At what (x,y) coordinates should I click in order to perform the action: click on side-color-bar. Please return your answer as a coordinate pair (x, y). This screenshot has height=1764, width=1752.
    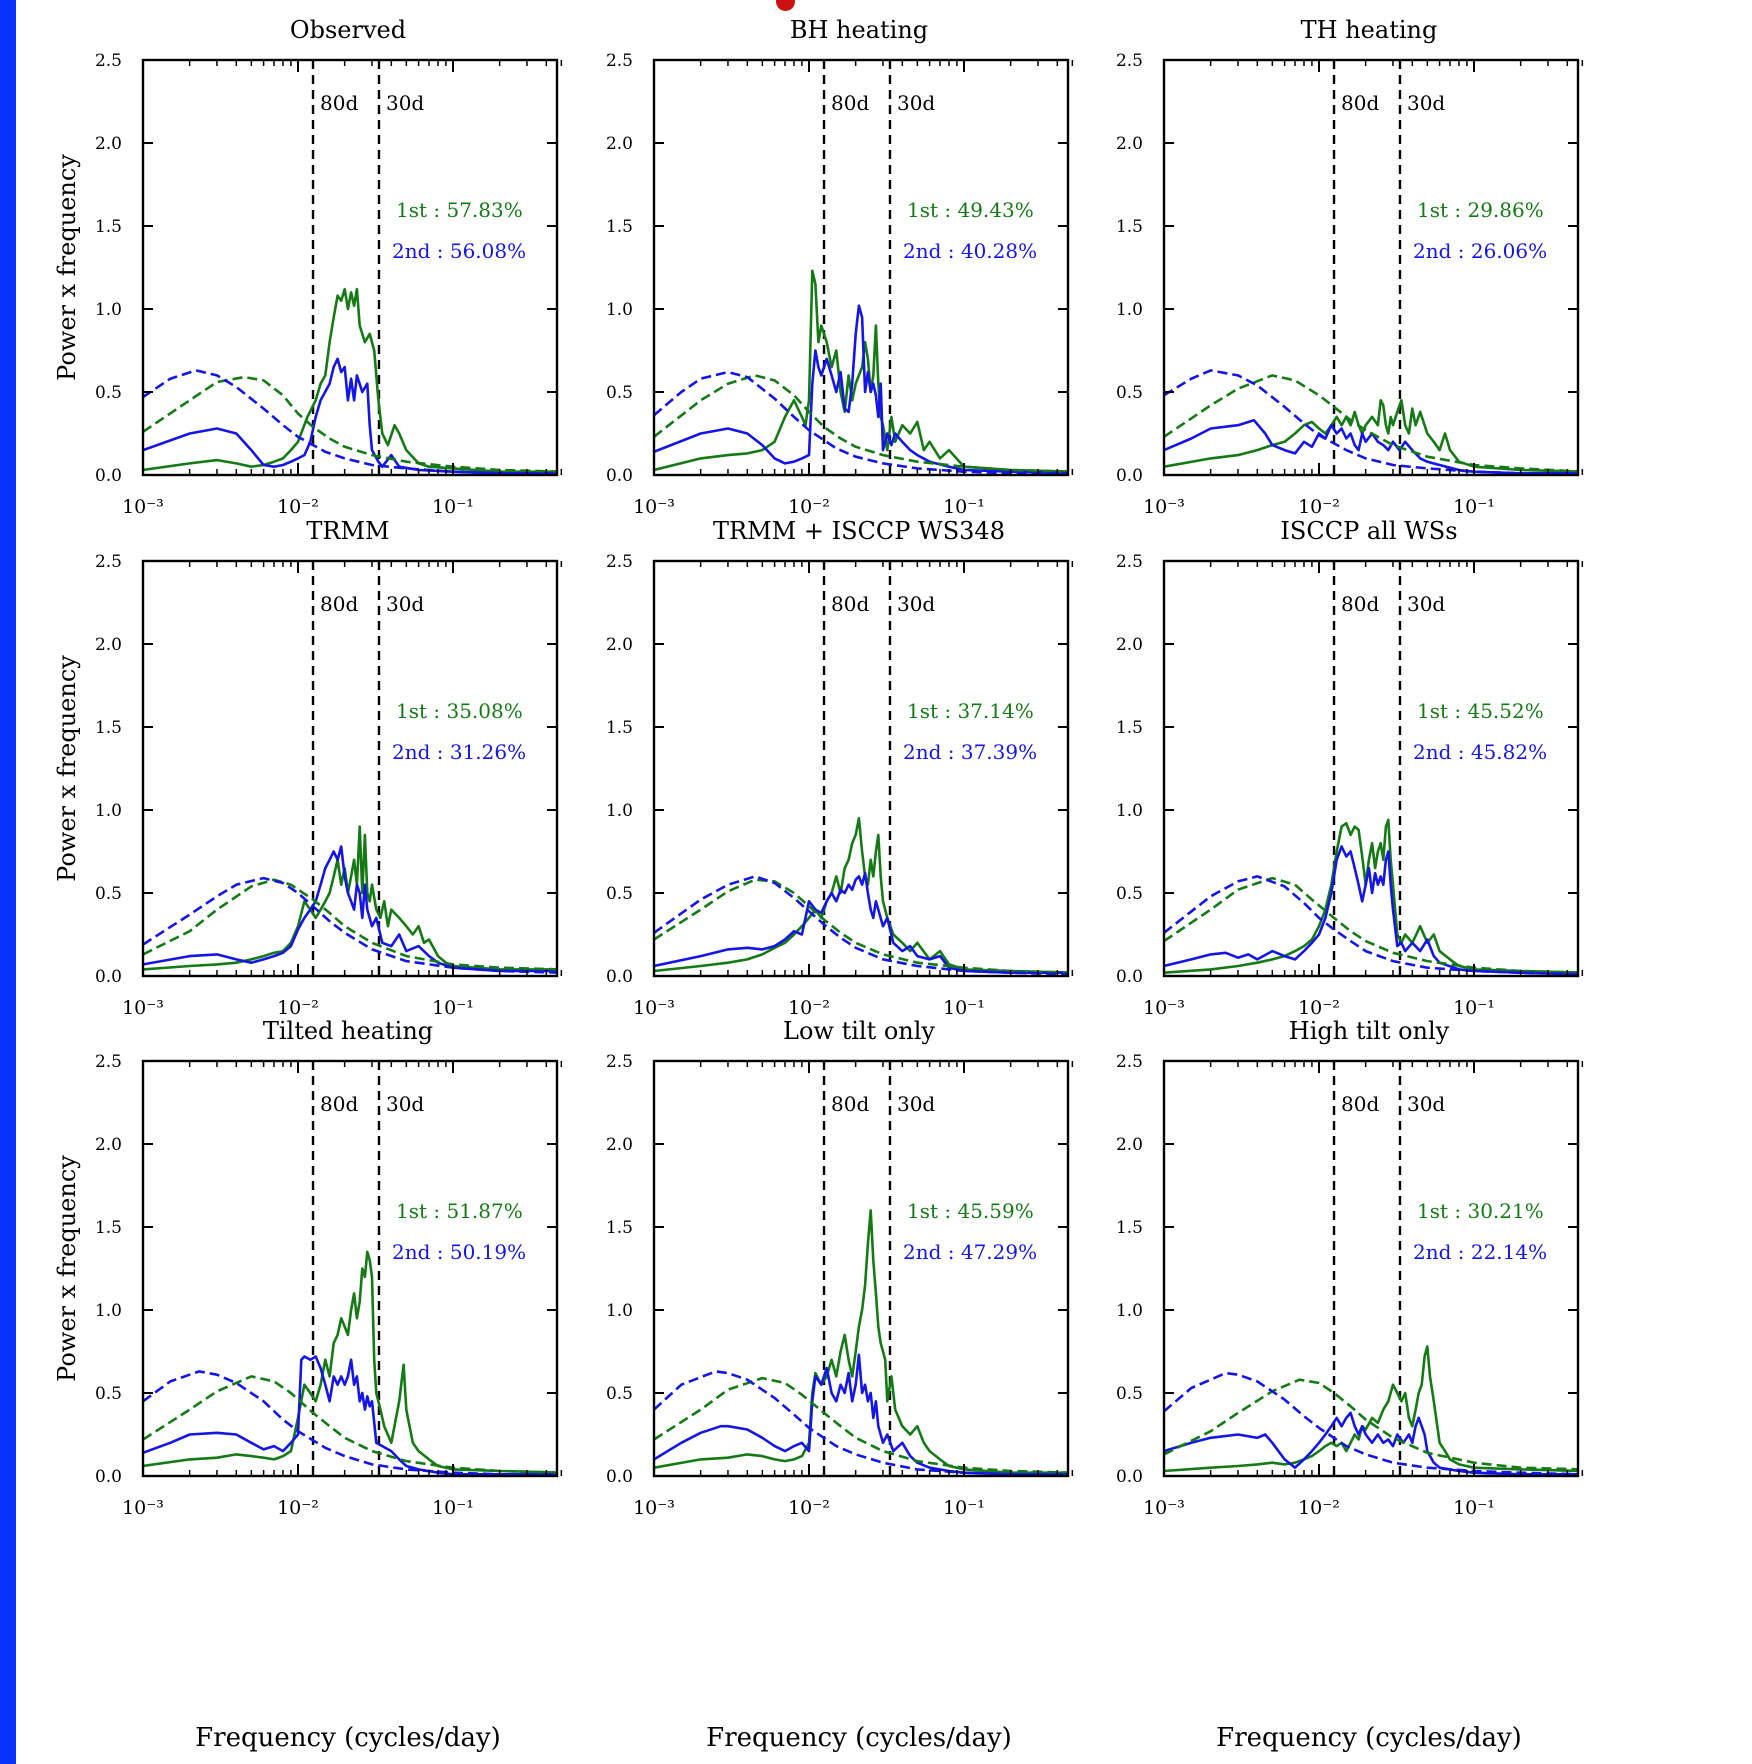
    Looking at the image, I should click on (8, 882).